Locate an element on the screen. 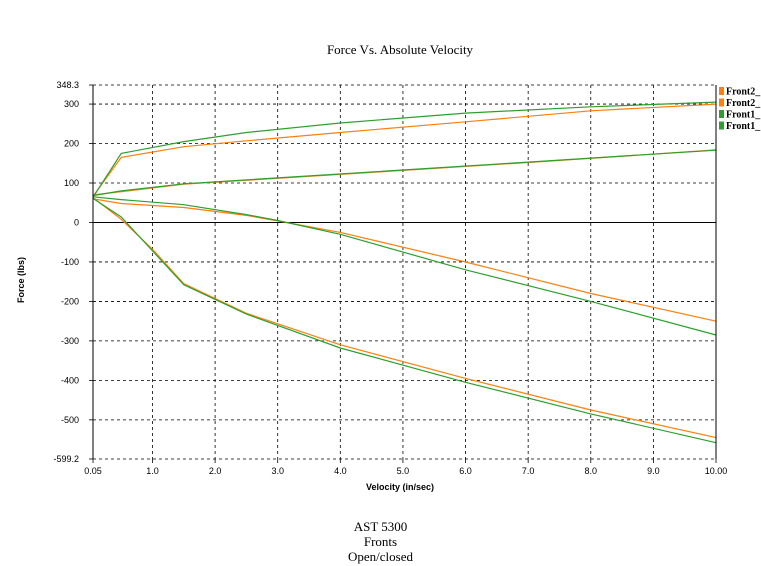 The width and height of the screenshot is (761, 566). y-tick-label: -400 is located at coordinates (70, 380).